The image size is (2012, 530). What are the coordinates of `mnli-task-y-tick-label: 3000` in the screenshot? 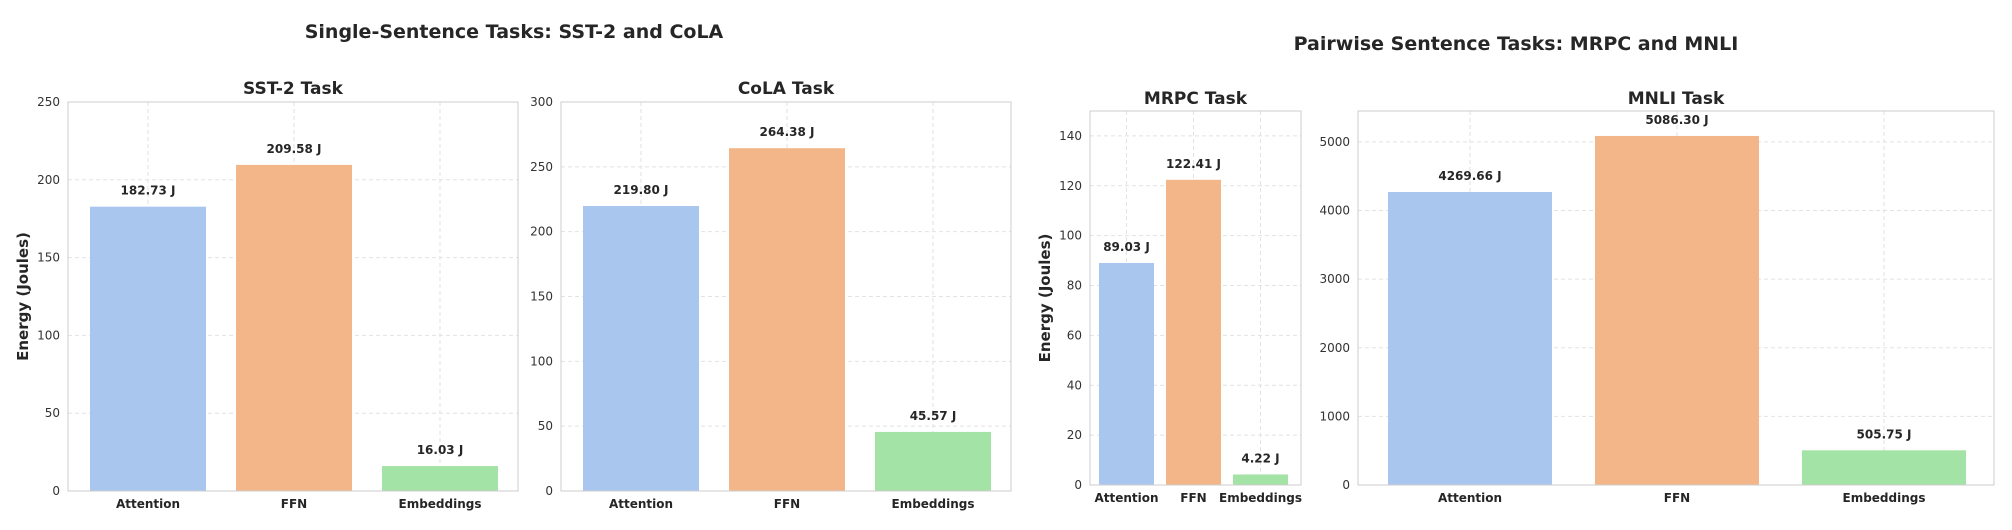 It's located at (1334, 279).